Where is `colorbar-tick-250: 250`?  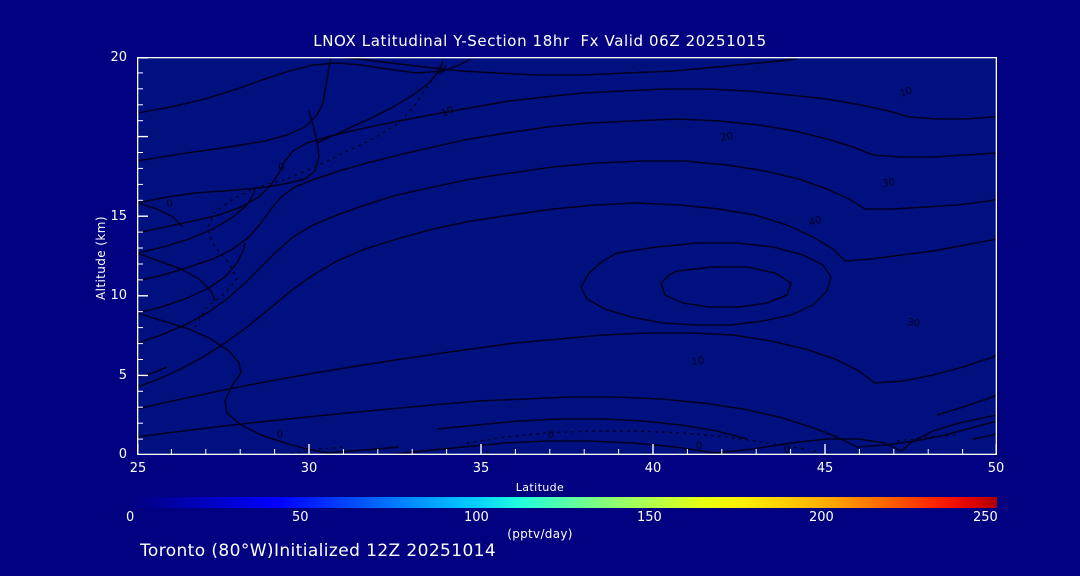
colorbar-tick-250: 250 is located at coordinates (985, 517).